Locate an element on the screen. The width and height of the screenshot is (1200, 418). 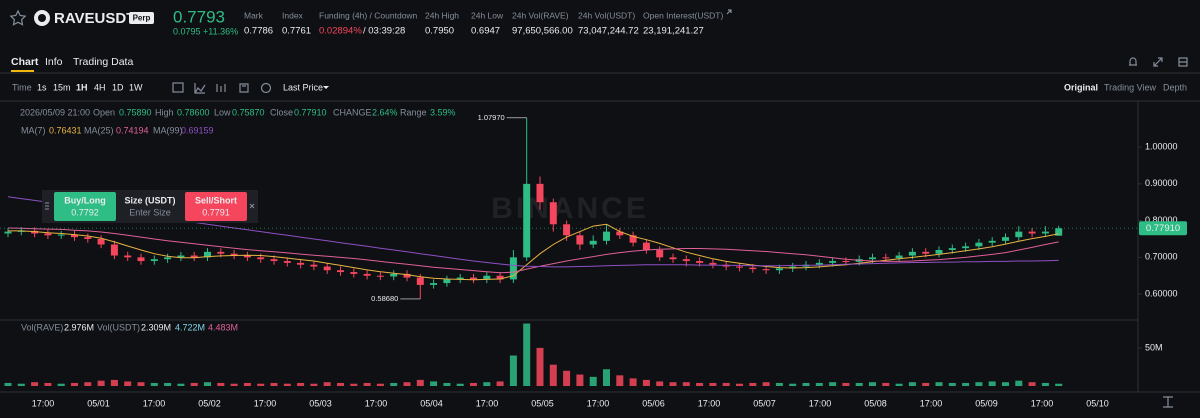
interval: 1H is located at coordinates (82, 87).